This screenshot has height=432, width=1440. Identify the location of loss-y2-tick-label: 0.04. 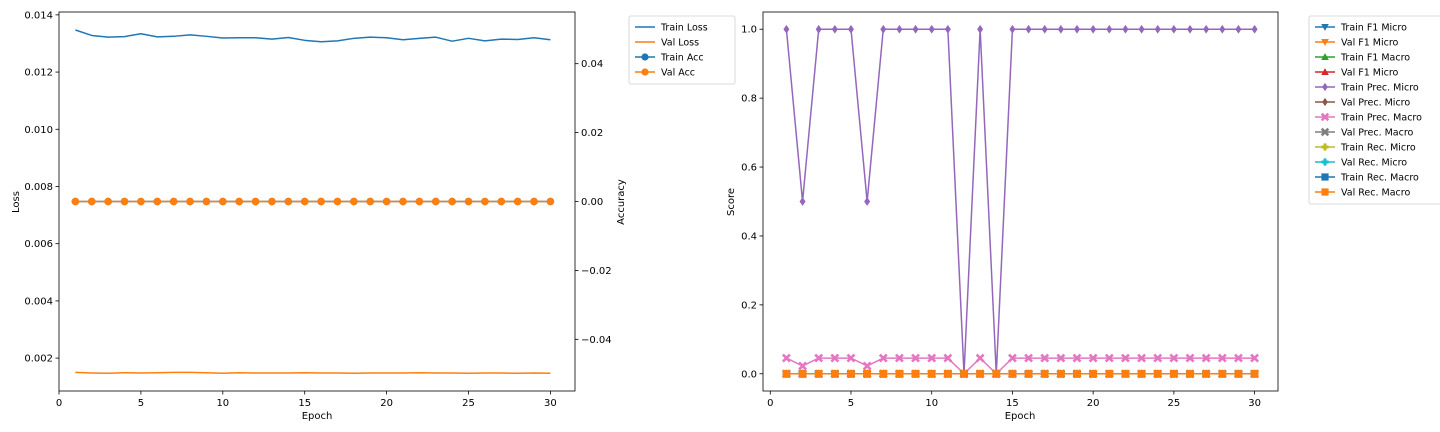
(592, 64).